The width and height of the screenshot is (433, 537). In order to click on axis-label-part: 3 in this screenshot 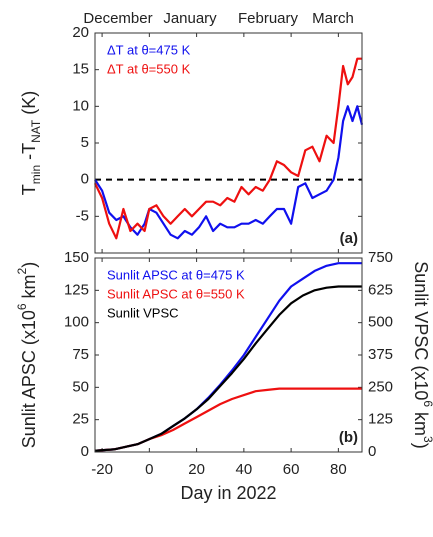, I will do `click(427, 439)`.